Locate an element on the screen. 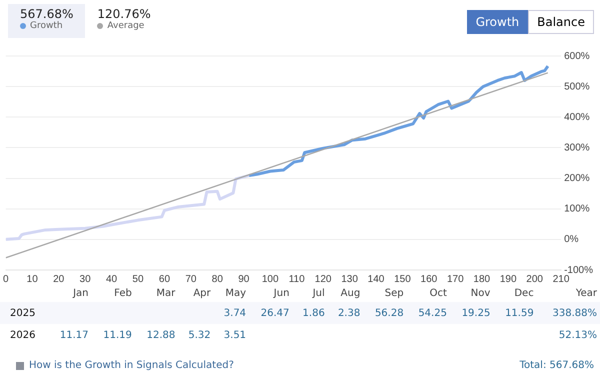 The image size is (600, 380). category-label: Feb is located at coordinates (123, 293).